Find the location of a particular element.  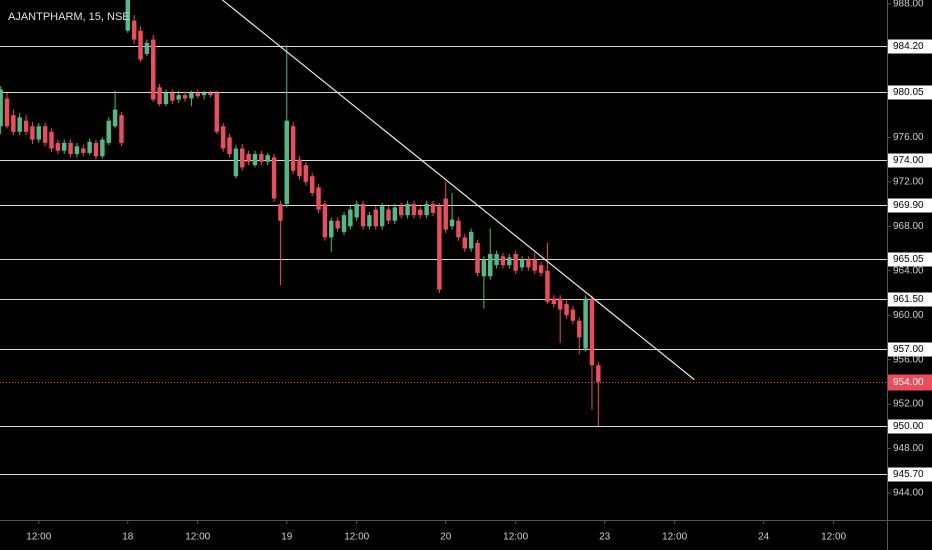

last-price-label: 954.00 is located at coordinates (908, 382).